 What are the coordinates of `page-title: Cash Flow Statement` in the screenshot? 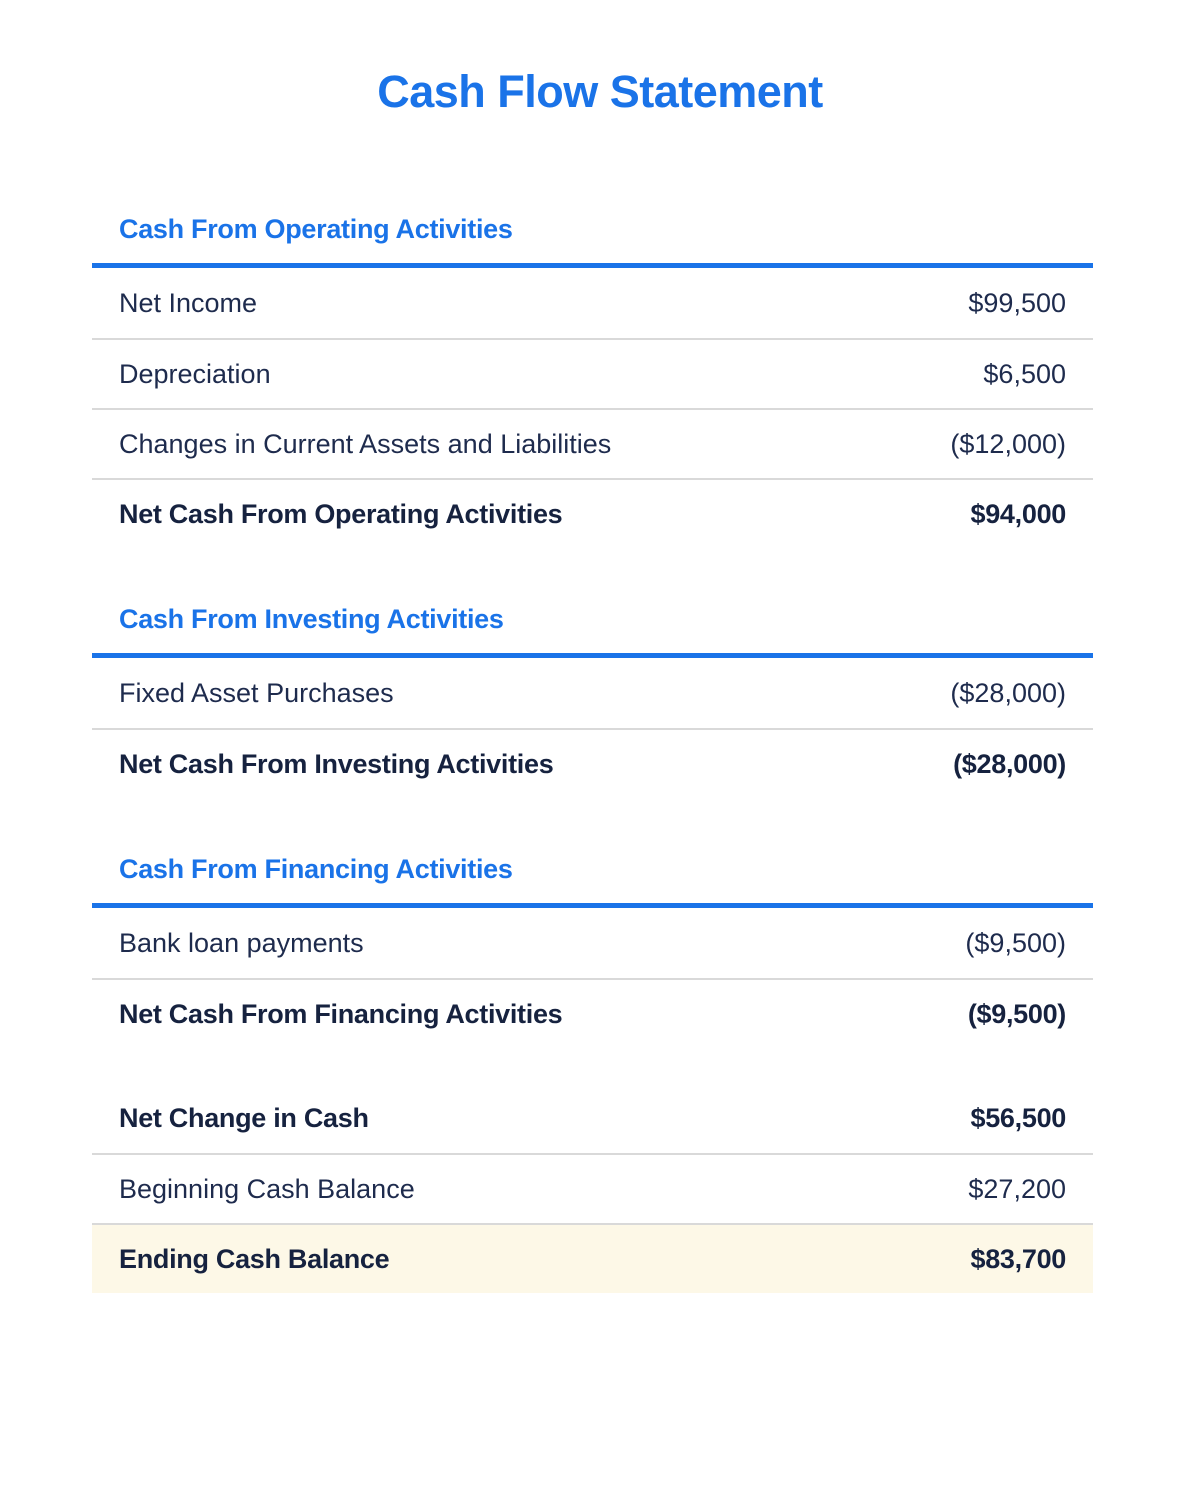 It's located at (600, 91).